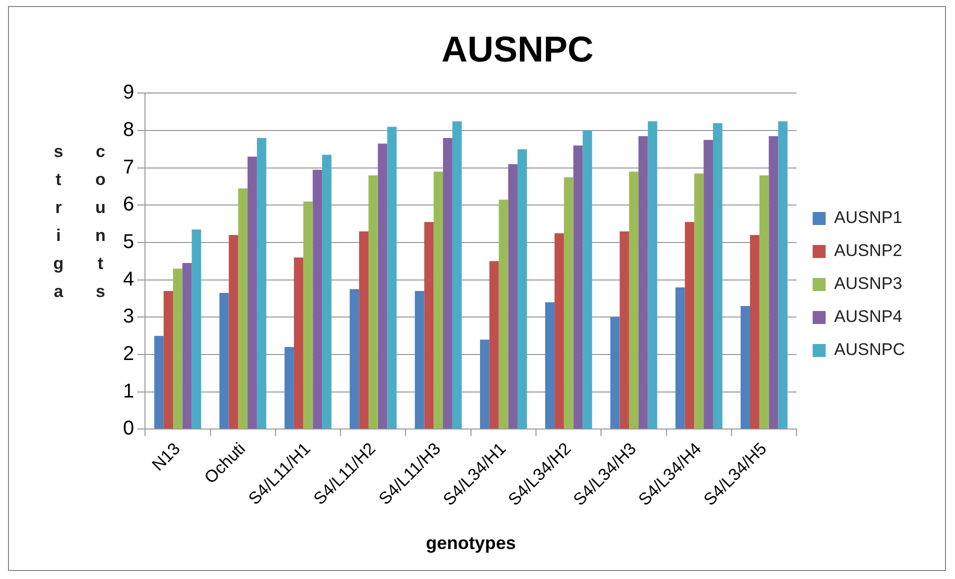 This screenshot has height=579, width=955. Describe the element at coordinates (870, 350) in the screenshot. I see `legend-label: AUSNPC` at that location.